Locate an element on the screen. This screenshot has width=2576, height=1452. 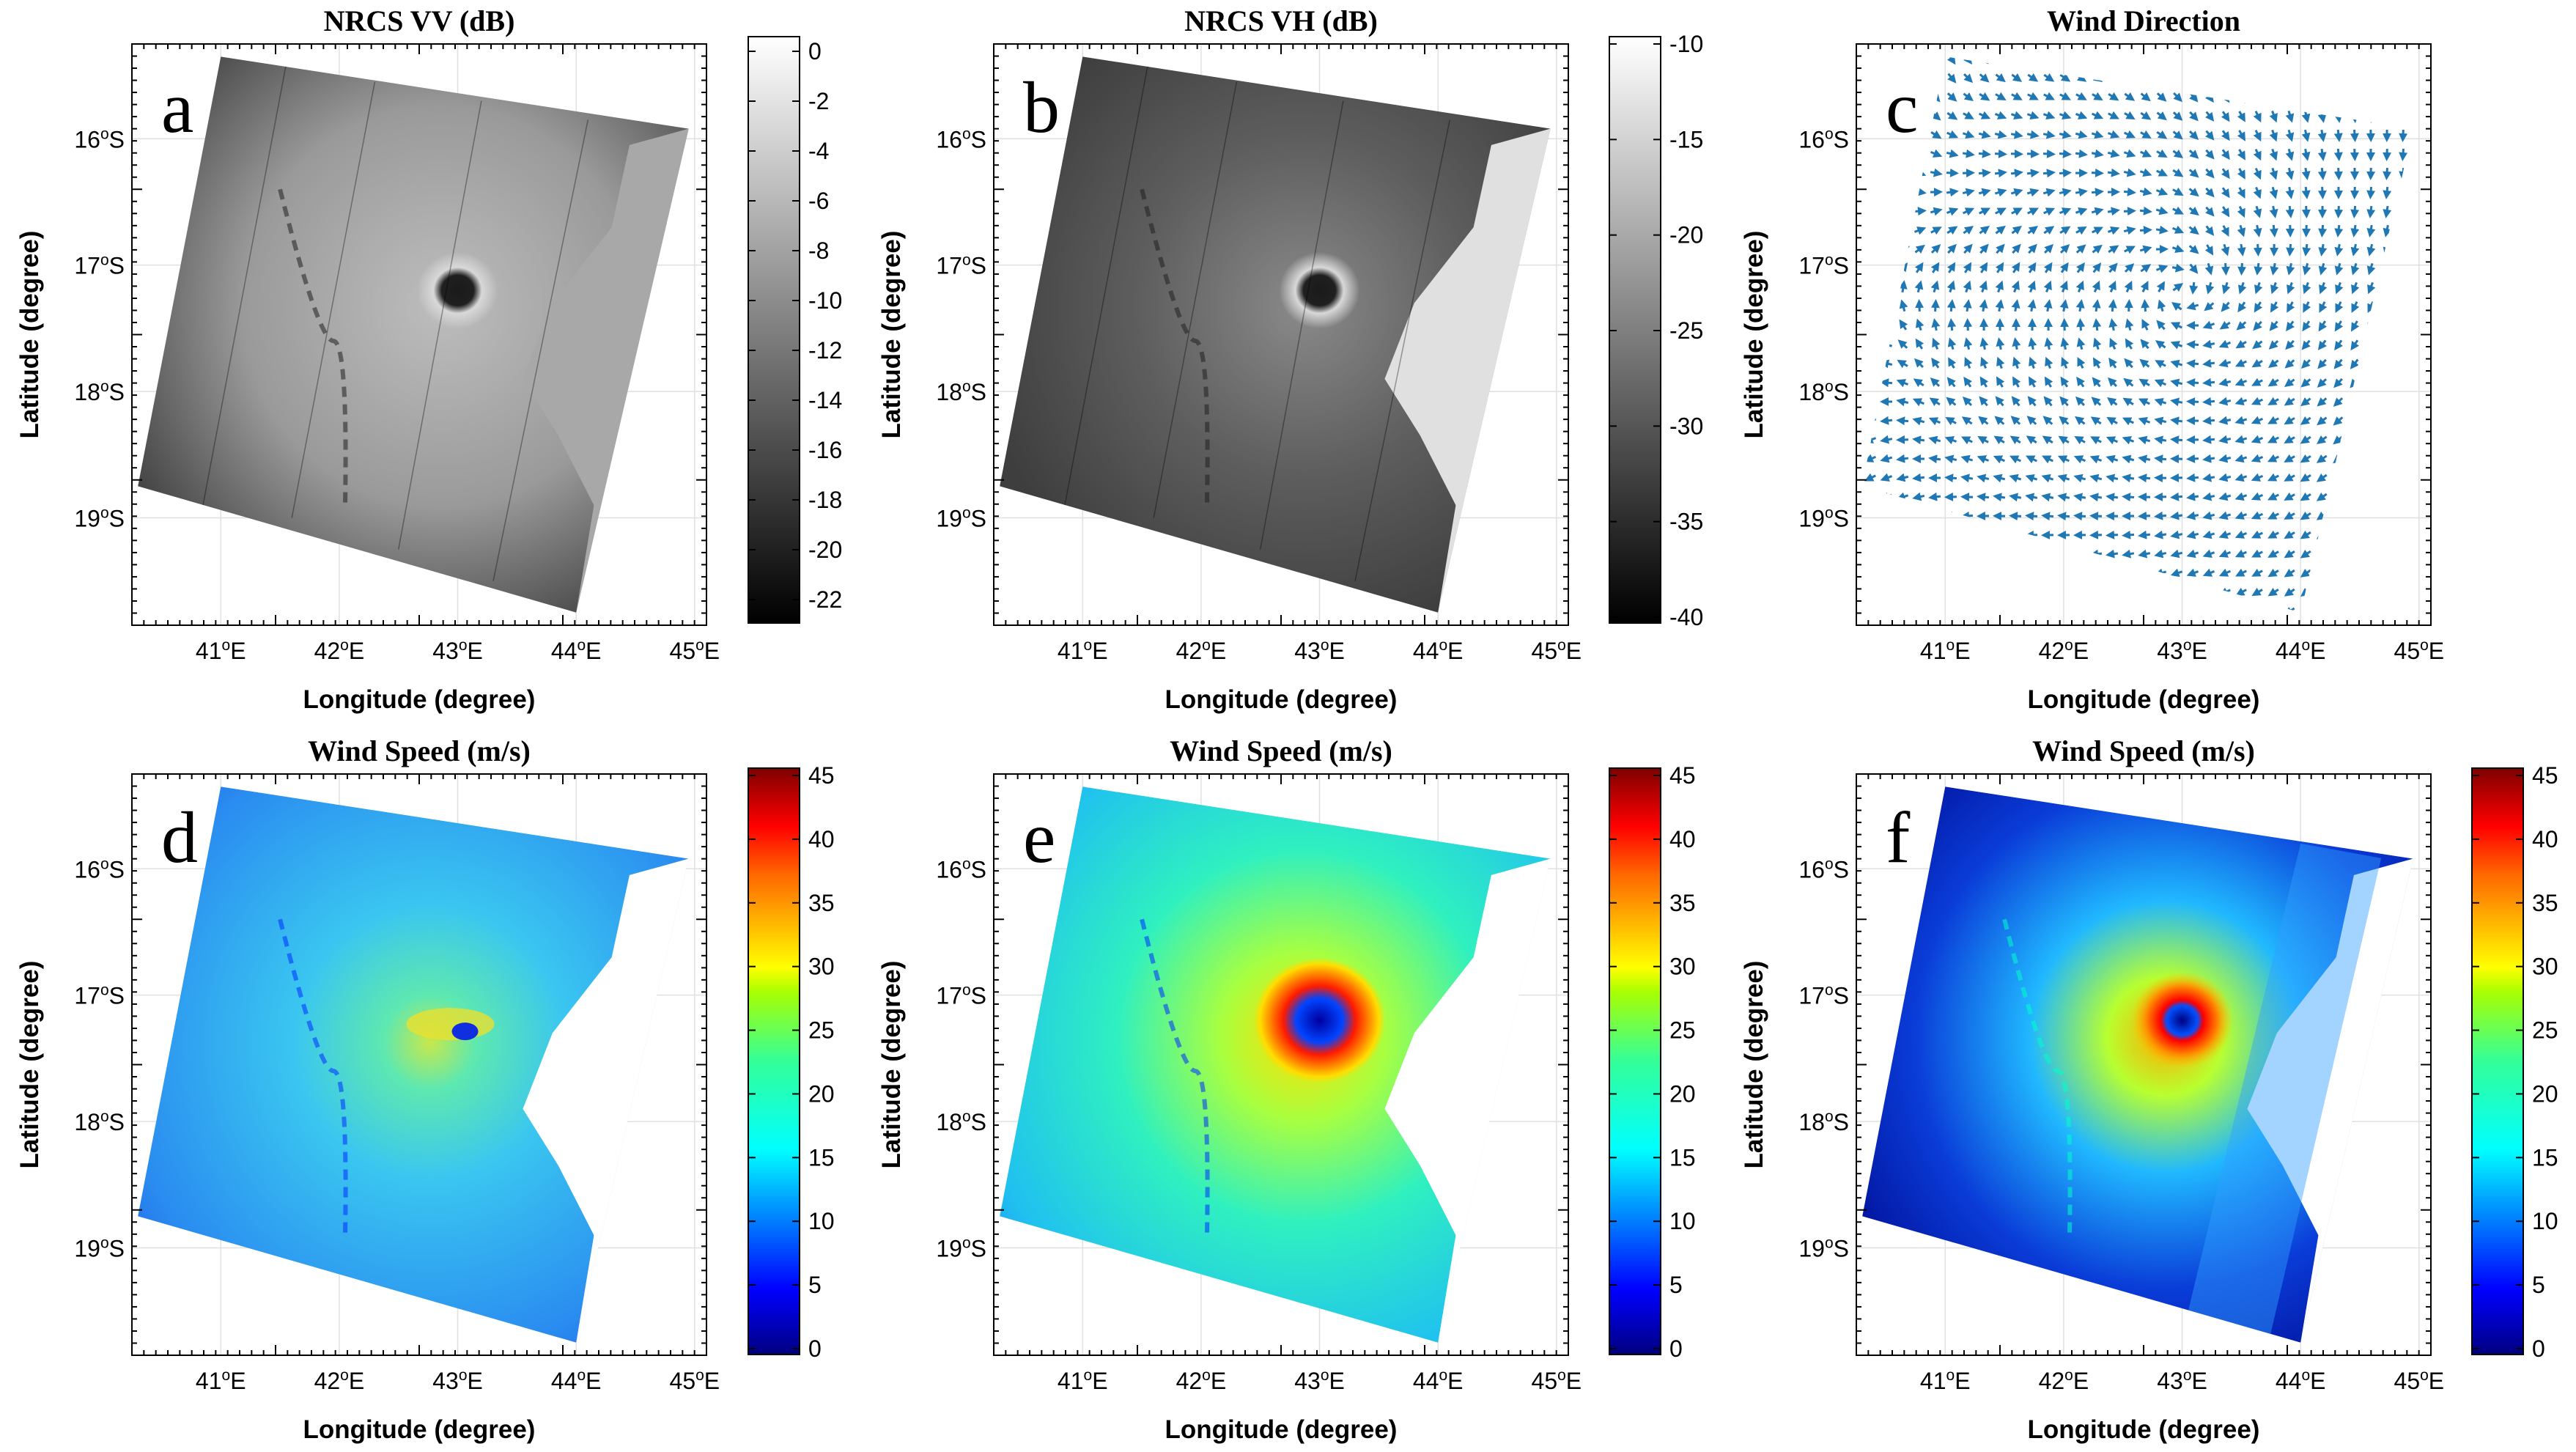
lat-tick-label: 18oS is located at coordinates (961, 1122).